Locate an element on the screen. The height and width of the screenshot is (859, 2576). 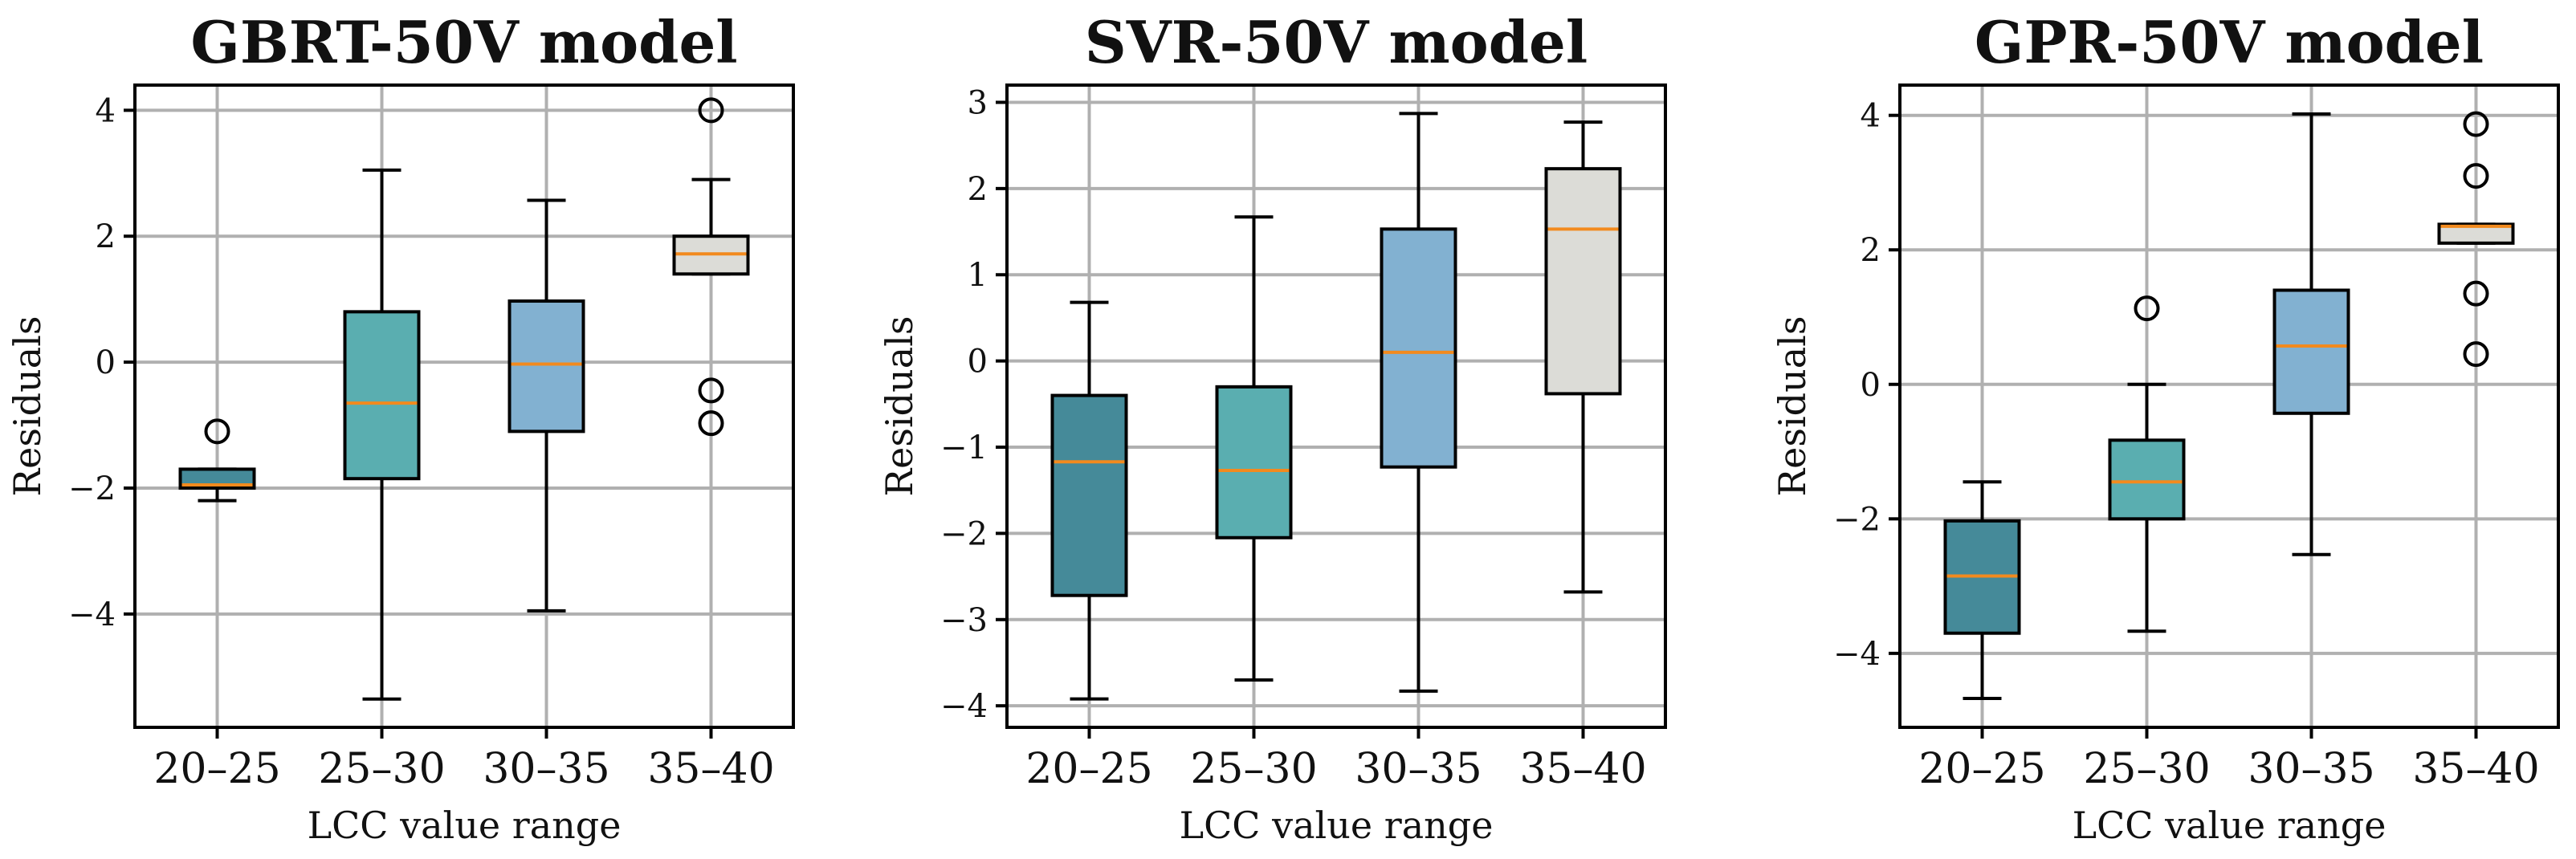
y-tick-label: 1 is located at coordinates (978, 275).